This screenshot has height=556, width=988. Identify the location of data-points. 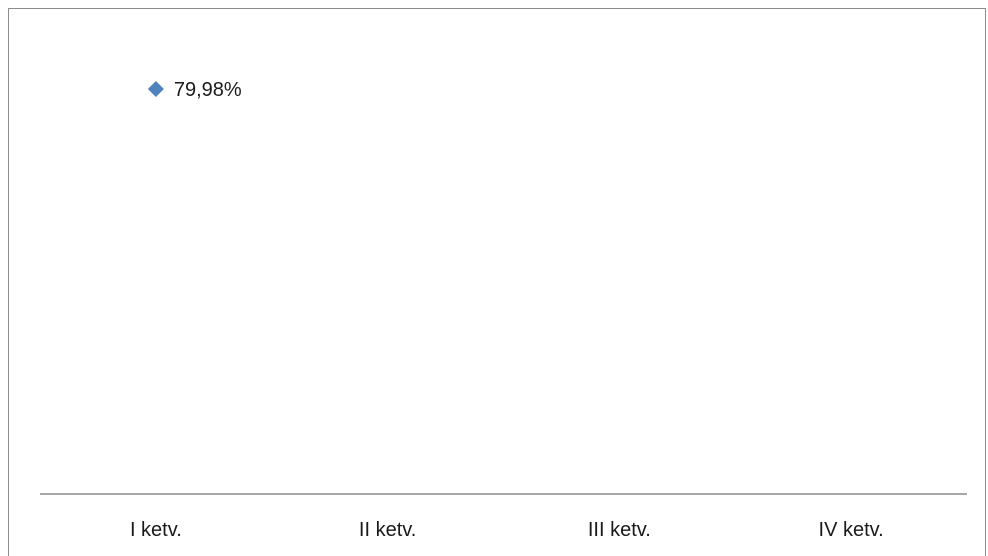
(155, 89).